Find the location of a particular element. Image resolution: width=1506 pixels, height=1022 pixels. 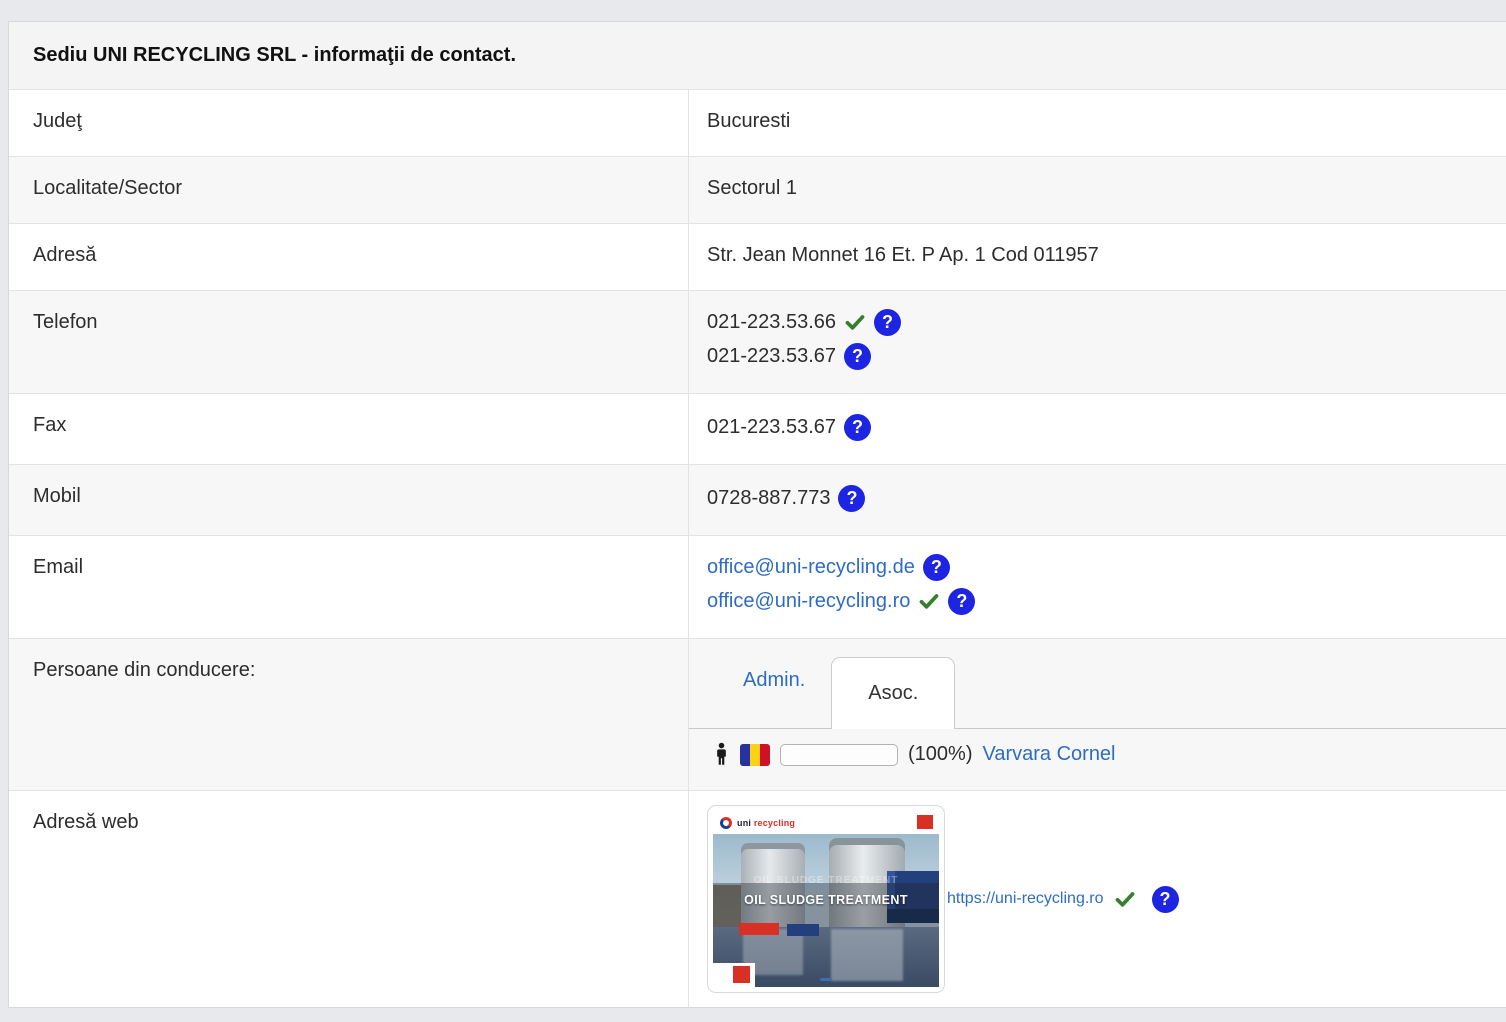

email-link: office@uni-recycling.ro is located at coordinates (809, 600).